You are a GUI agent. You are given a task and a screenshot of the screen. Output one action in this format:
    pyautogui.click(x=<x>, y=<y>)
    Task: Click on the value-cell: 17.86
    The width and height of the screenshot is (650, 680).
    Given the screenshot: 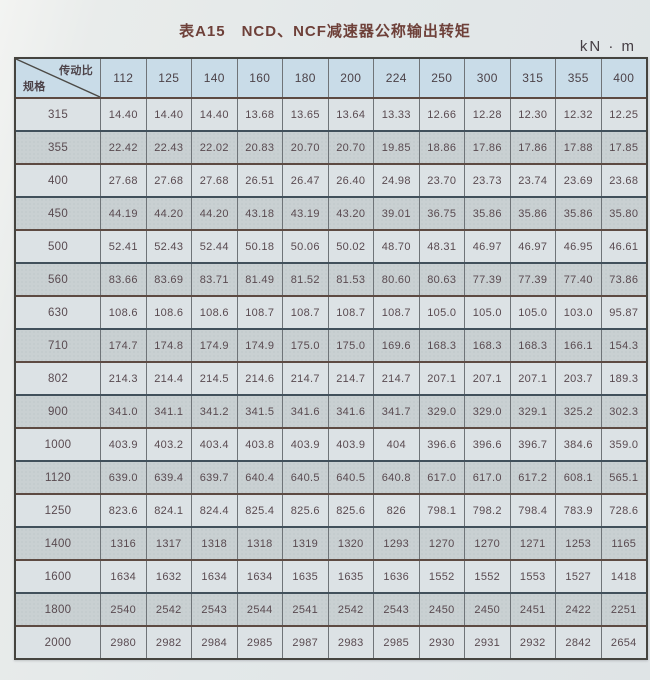 What is the action you would take?
    pyautogui.click(x=487, y=147)
    